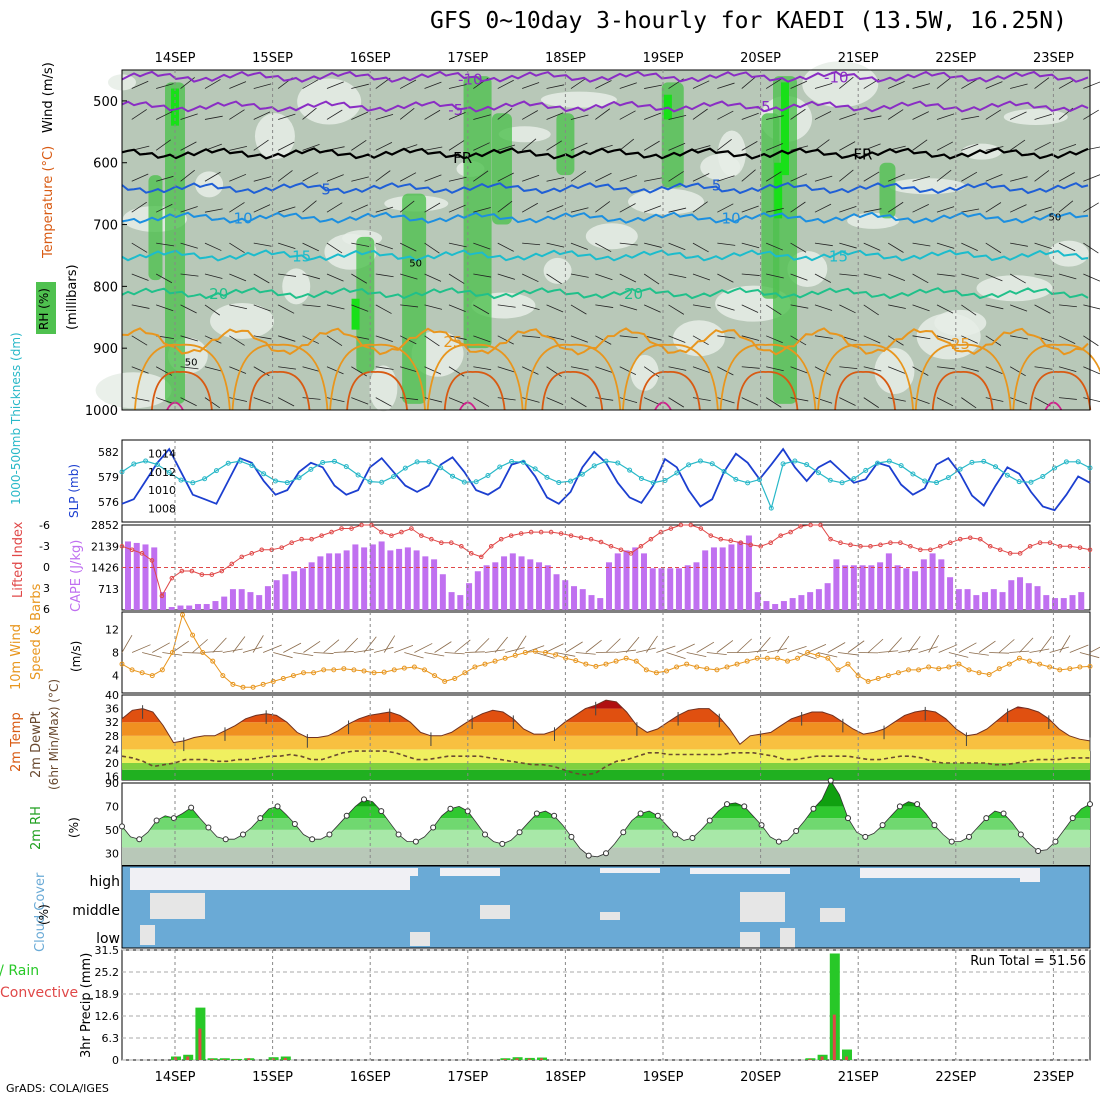 Image resolution: width=1100 pixels, height=1100 pixels. Describe the element at coordinates (107, 994) in the screenshot. I see `precip-tick-label: 18.9` at that location.